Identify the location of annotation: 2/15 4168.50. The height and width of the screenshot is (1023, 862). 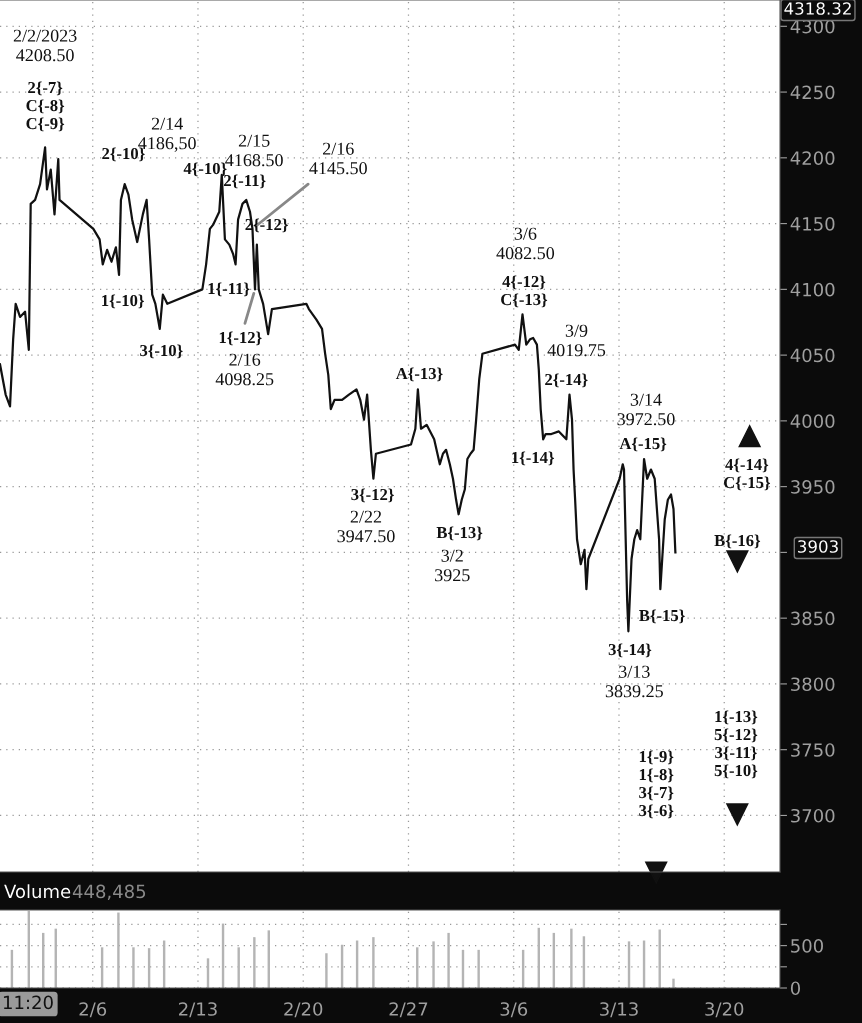
(254, 150).